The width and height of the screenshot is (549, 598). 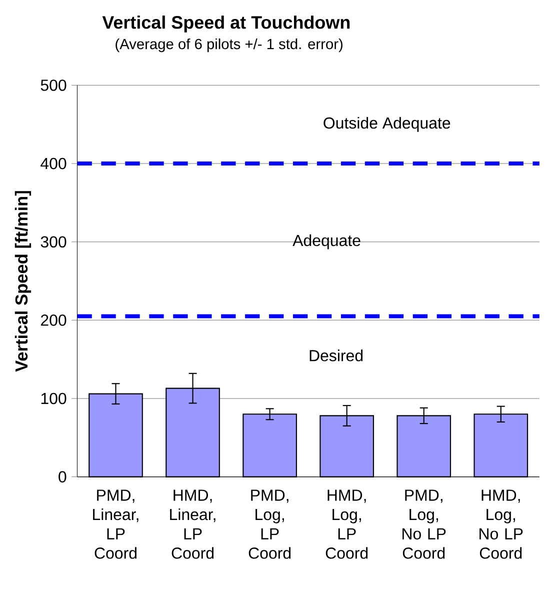 I want to click on annotation: Desired, so click(x=336, y=356).